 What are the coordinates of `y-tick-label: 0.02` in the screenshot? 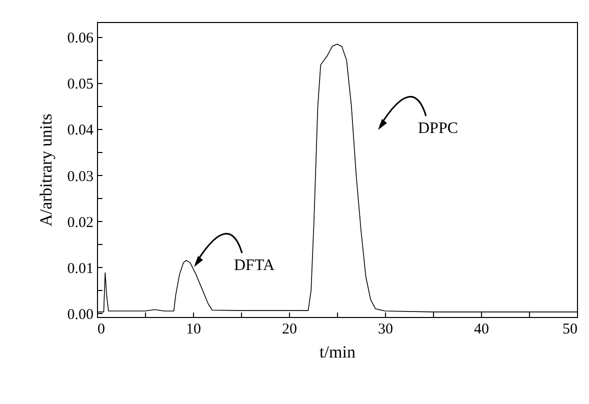 It's located at (80, 222).